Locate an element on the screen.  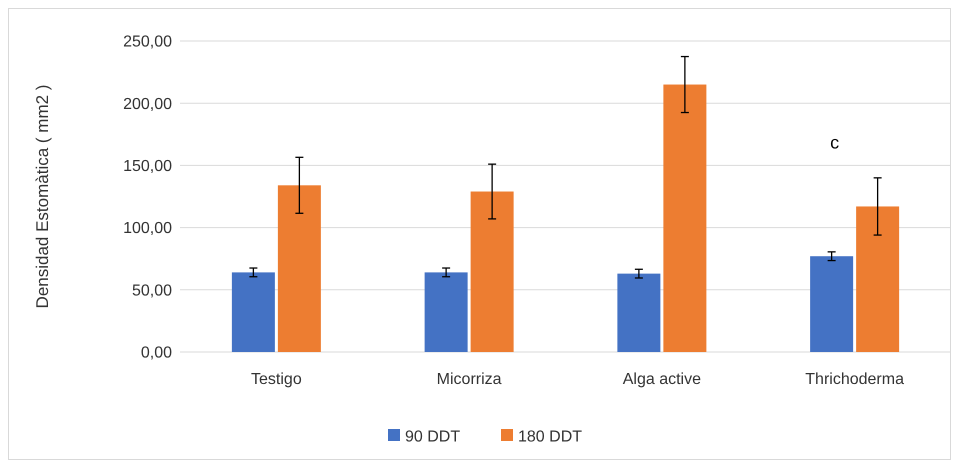
legend-label: 180 DDT is located at coordinates (550, 437).